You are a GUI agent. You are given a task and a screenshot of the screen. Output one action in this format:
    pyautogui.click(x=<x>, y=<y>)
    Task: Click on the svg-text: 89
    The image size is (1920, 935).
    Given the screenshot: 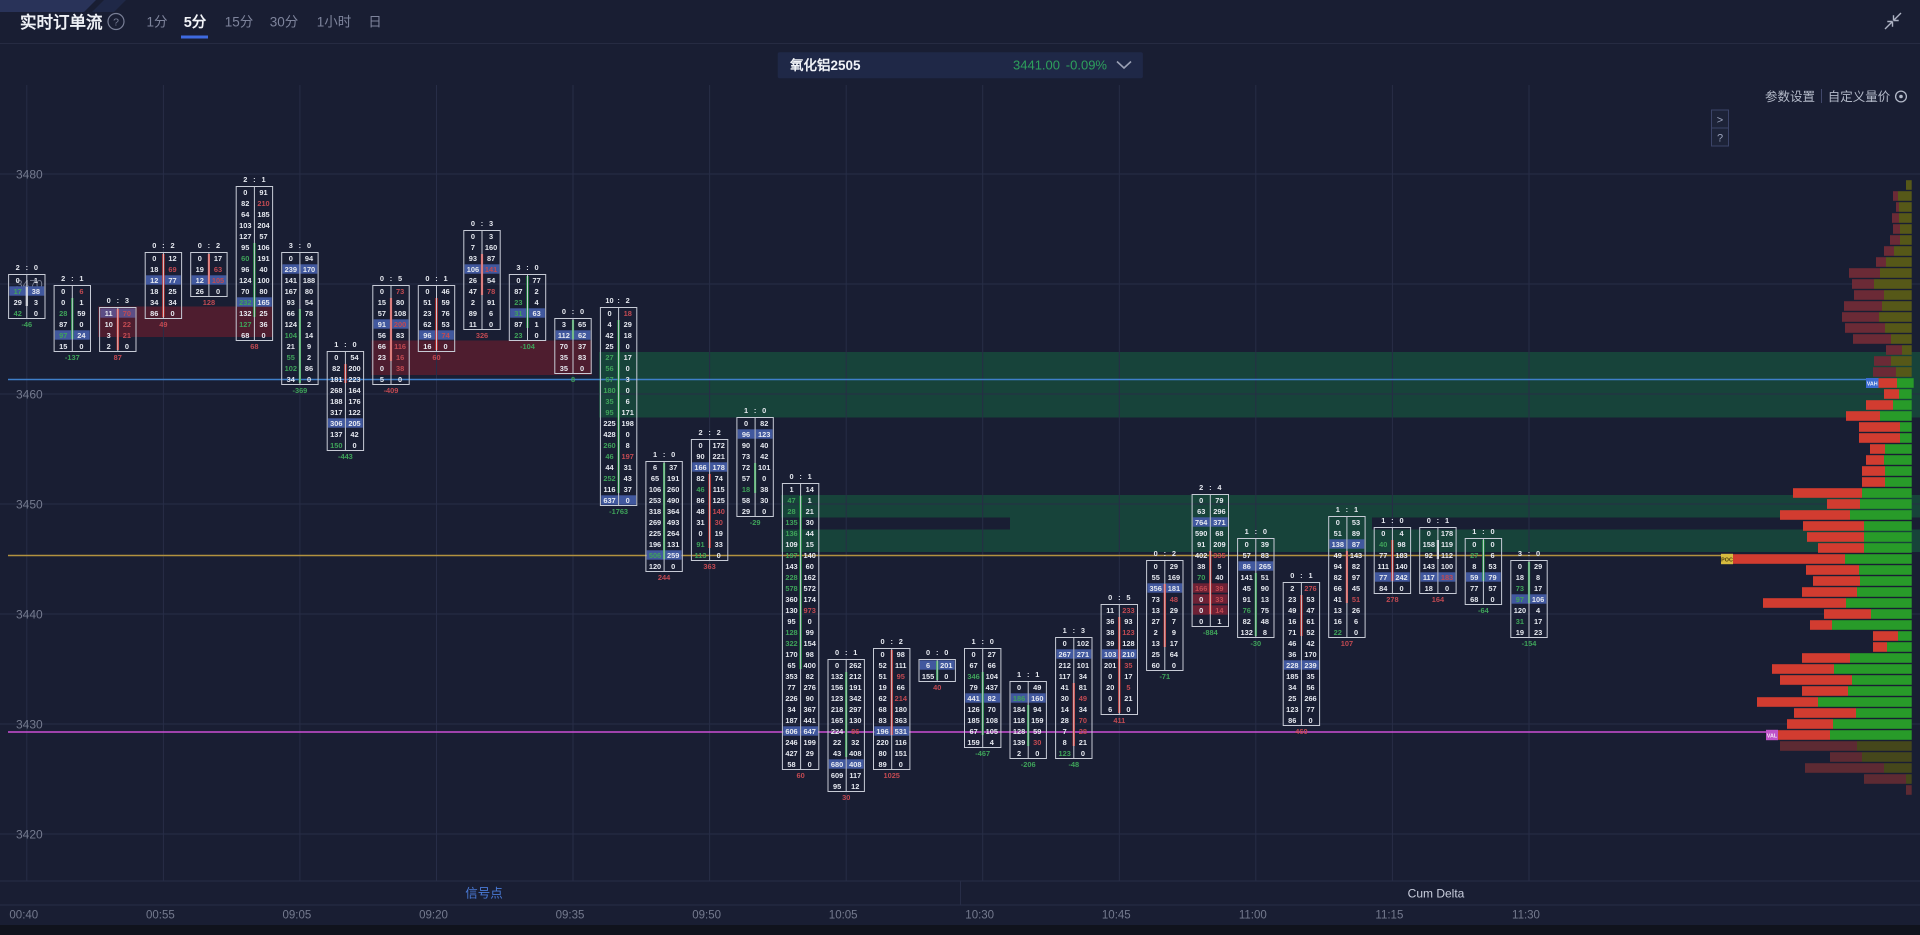 What is the action you would take?
    pyautogui.click(x=882, y=764)
    